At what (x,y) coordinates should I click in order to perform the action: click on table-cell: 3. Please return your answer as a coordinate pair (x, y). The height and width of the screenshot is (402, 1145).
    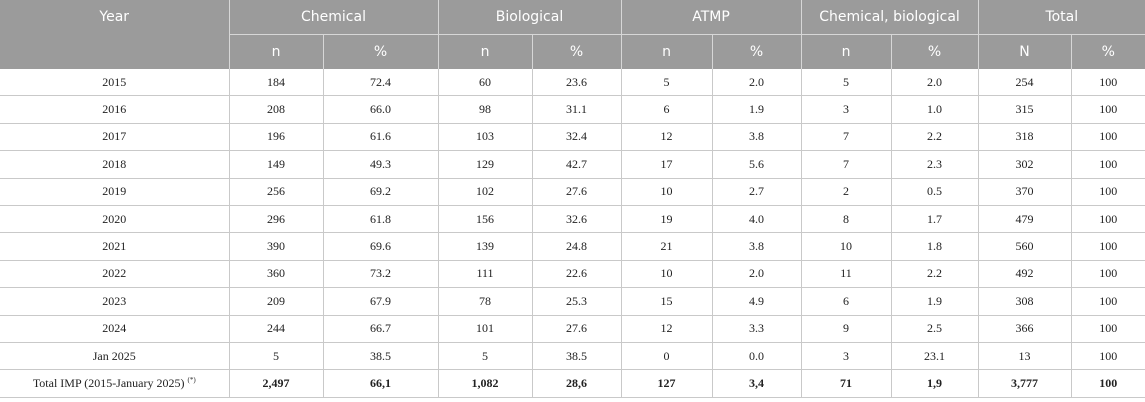
    Looking at the image, I should click on (846, 356).